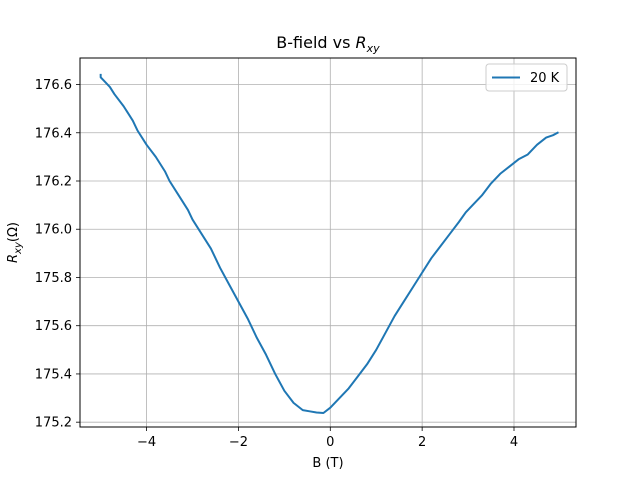 The image size is (640, 484). I want to click on y-axis-label-subscript: xy, so click(18, 248).